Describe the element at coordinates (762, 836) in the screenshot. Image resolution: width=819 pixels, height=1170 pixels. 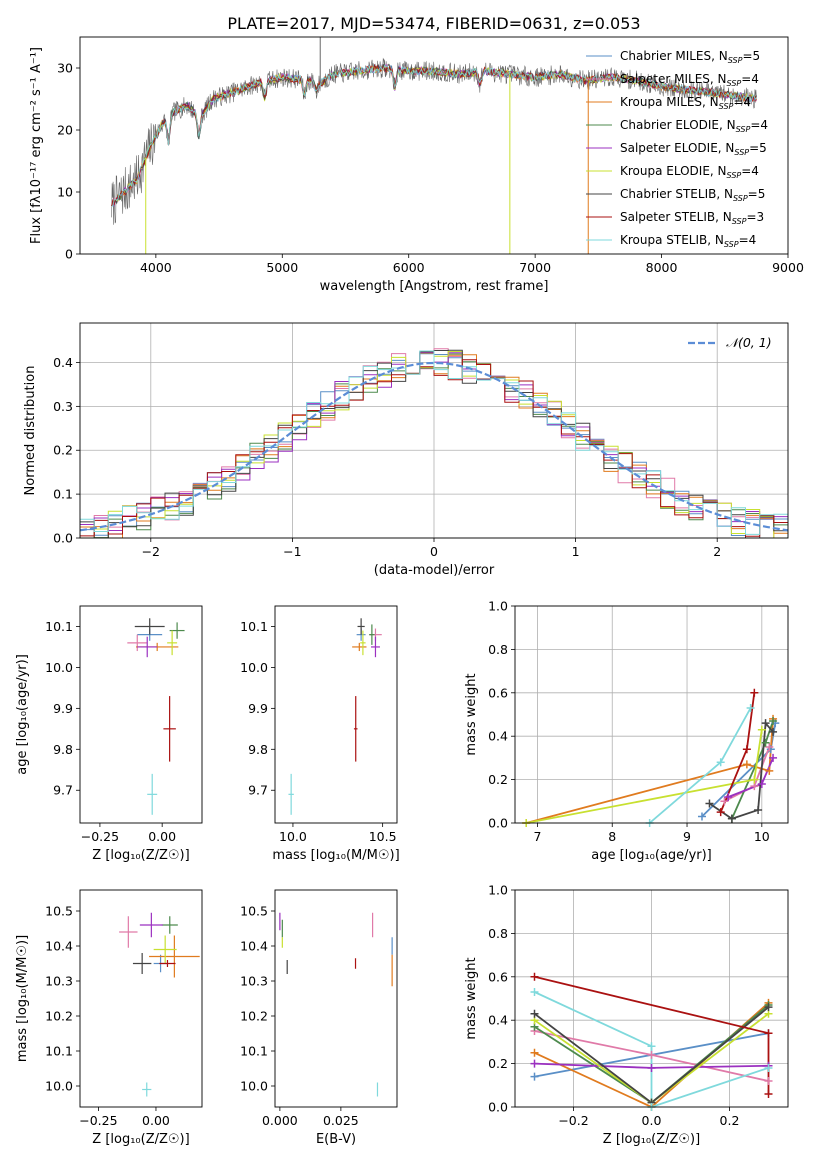
I see `x-tick-label: 10` at that location.